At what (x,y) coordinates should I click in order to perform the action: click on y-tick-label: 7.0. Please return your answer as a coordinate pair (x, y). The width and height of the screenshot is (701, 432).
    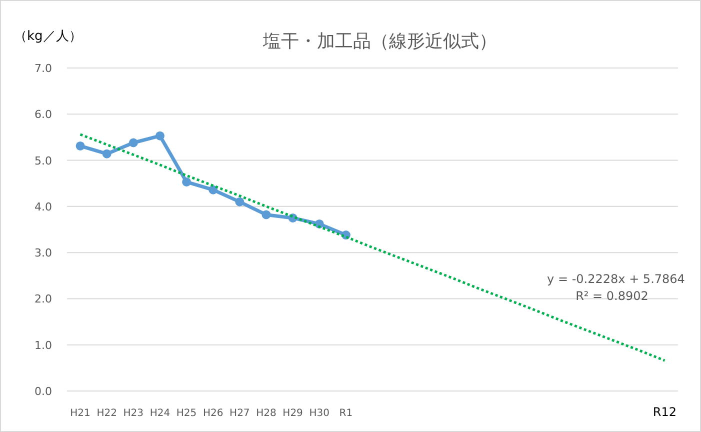
    Looking at the image, I should click on (43, 68).